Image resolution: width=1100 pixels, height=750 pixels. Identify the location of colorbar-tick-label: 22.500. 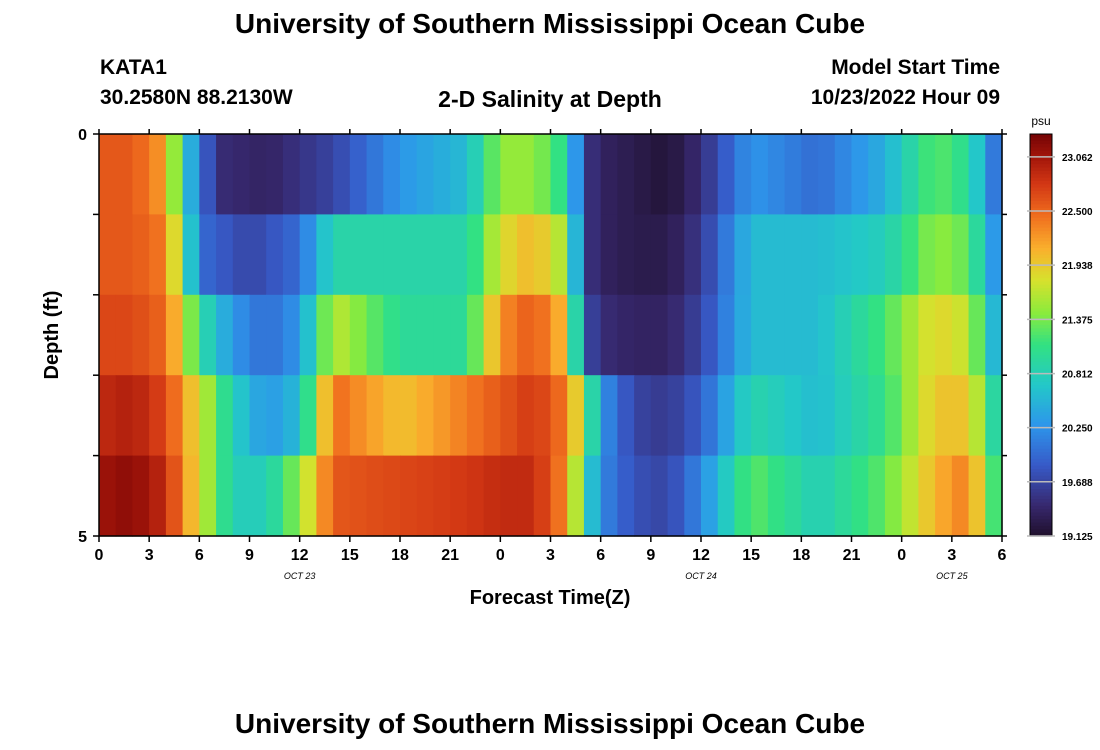
(1077, 212).